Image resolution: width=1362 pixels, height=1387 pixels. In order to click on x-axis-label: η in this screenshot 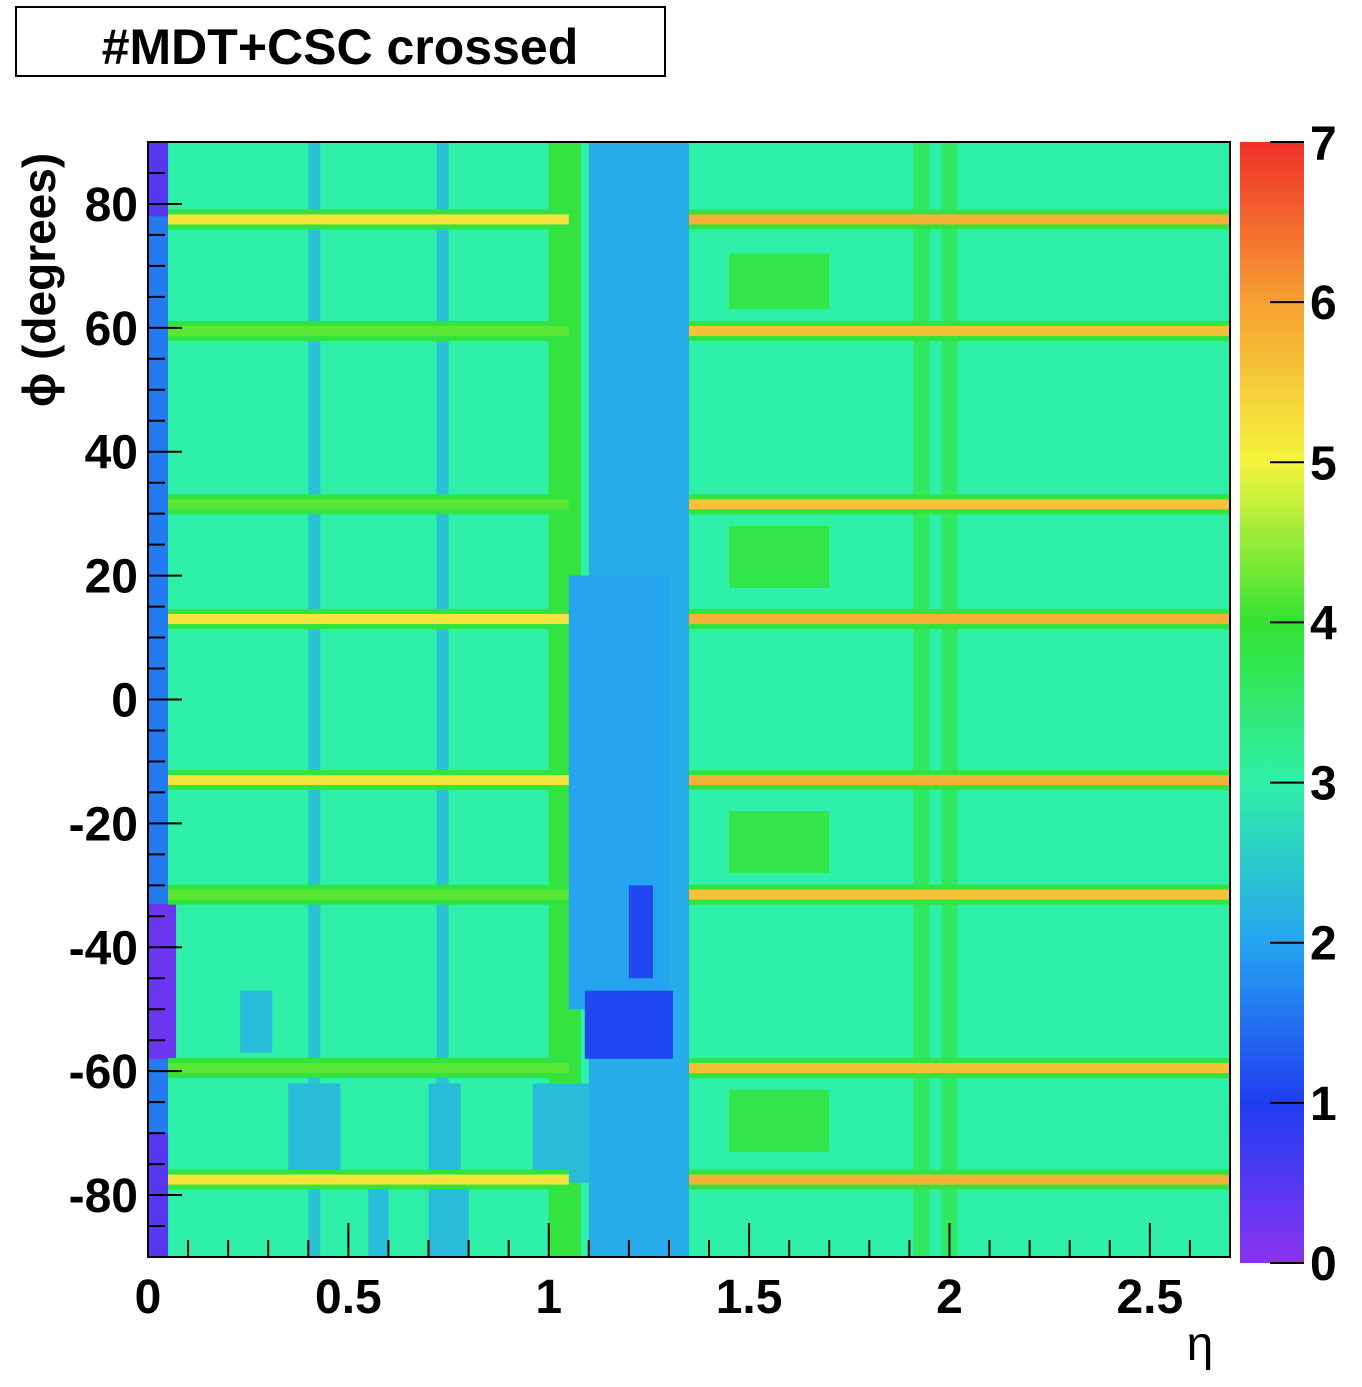, I will do `click(1200, 1344)`.